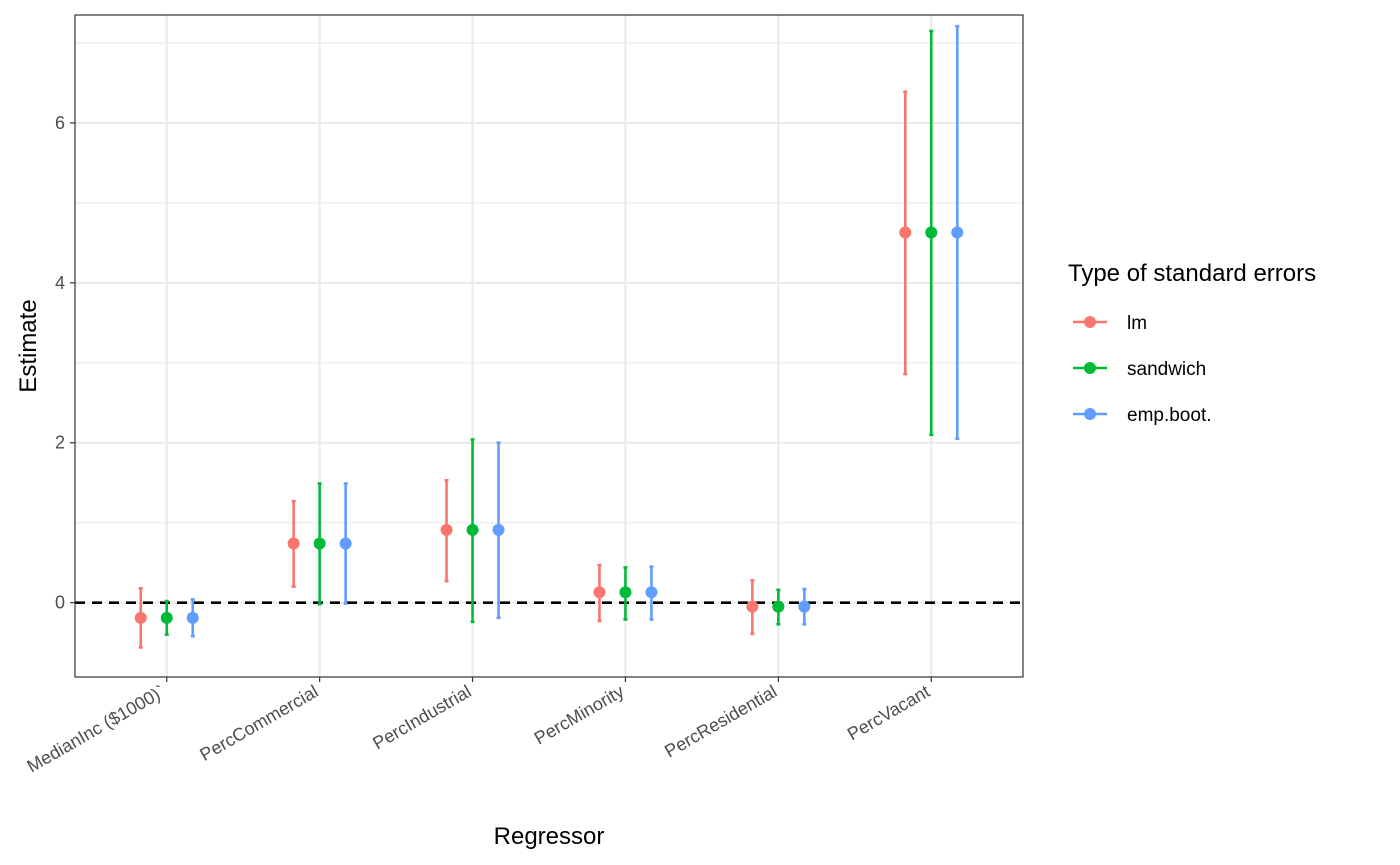 Image resolution: width=1400 pixels, height=865 pixels. Describe the element at coordinates (720, 721) in the screenshot. I see `x-tick-label: PercResidential` at that location.